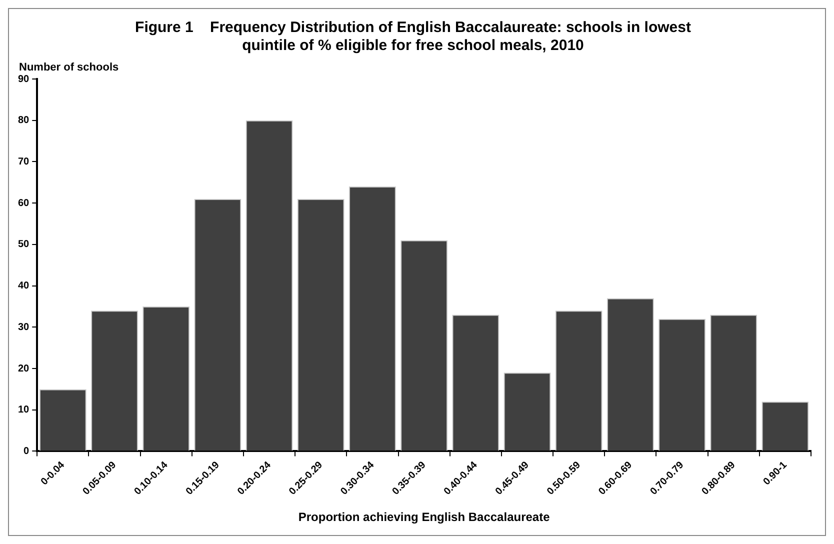  What do you see at coordinates (24, 162) in the screenshot?
I see `y-tick-label: 70` at bounding box center [24, 162].